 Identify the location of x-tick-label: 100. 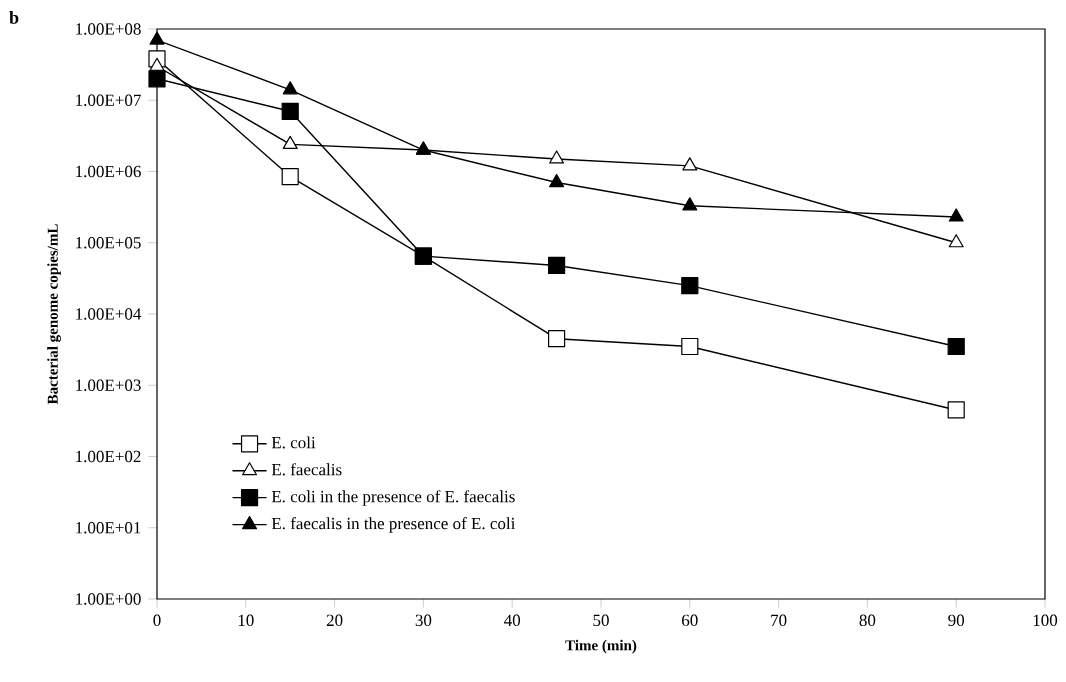
(1045, 620).